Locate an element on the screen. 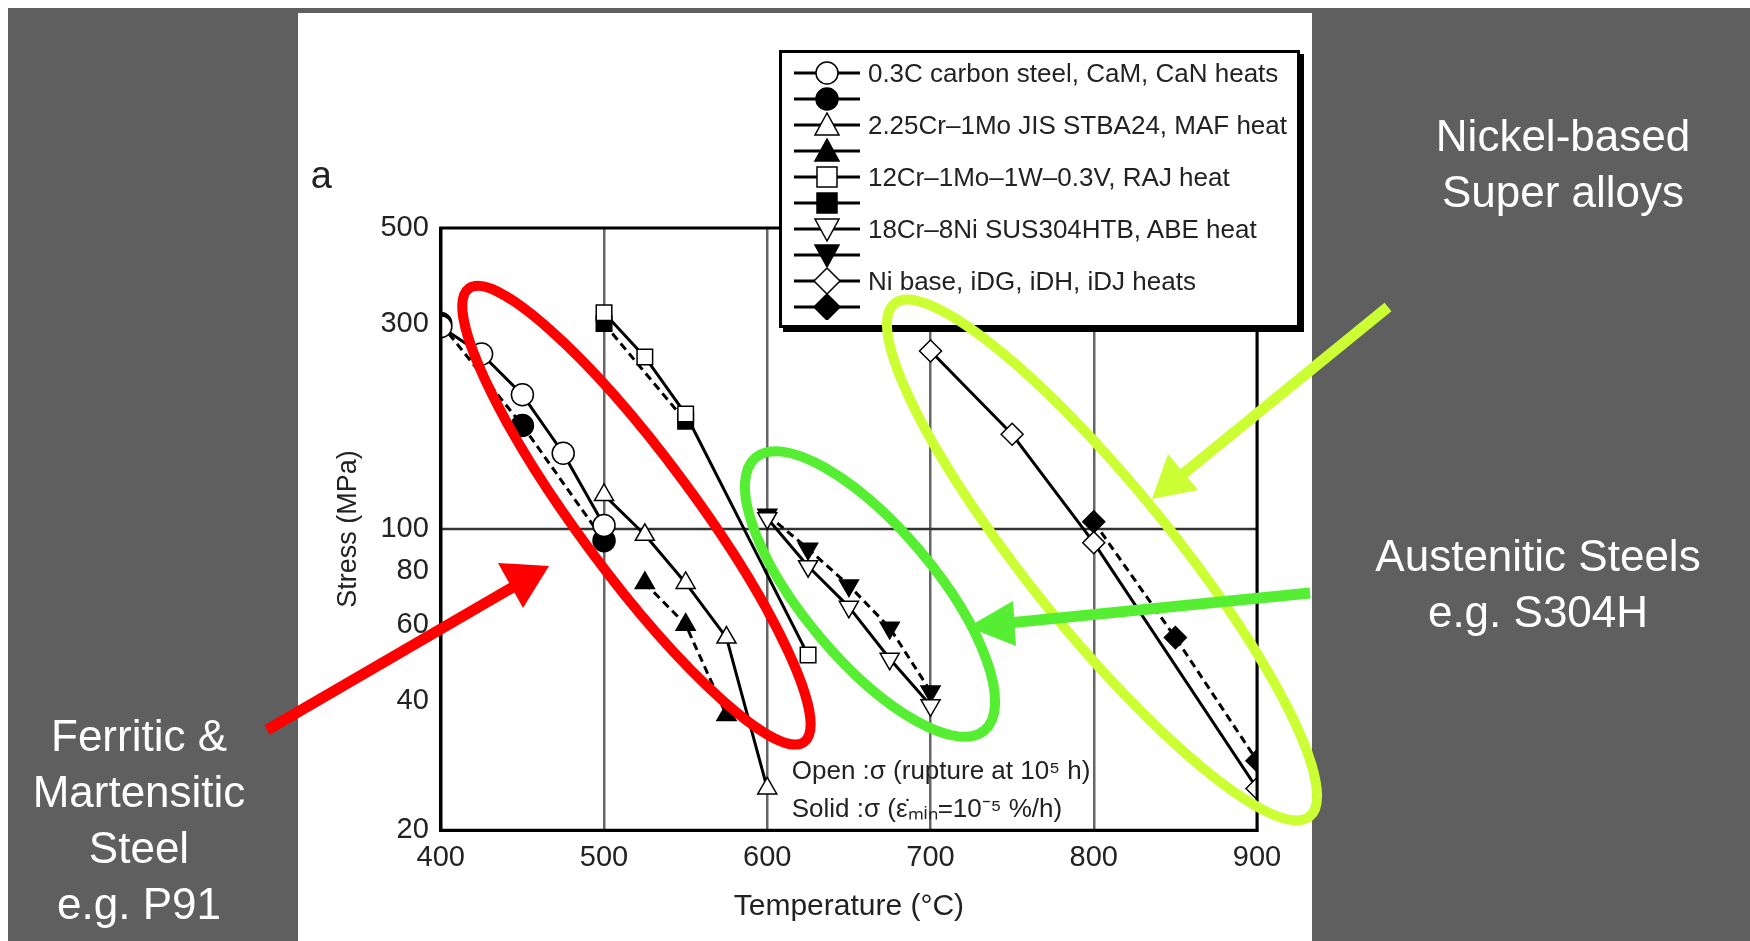 The width and height of the screenshot is (1750, 941). legend-label: 18Cr–8Ni SUS304HTB, ABE heat is located at coordinates (1062, 229).